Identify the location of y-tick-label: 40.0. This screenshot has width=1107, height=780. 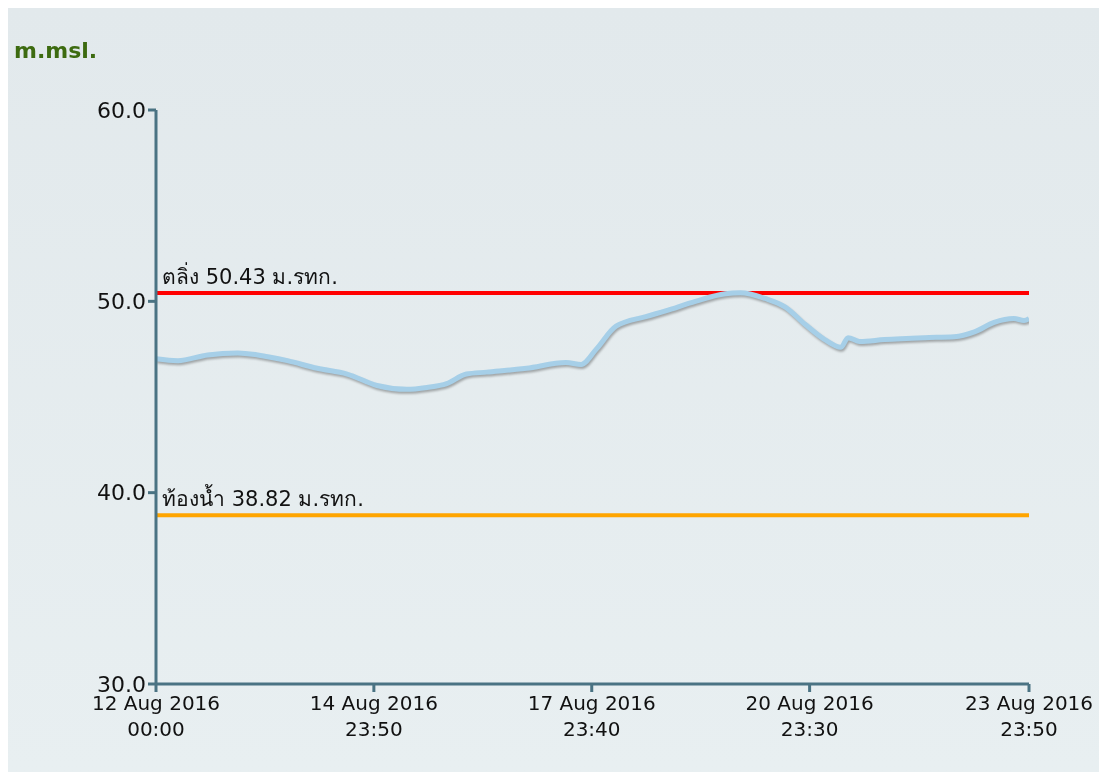
(121, 493).